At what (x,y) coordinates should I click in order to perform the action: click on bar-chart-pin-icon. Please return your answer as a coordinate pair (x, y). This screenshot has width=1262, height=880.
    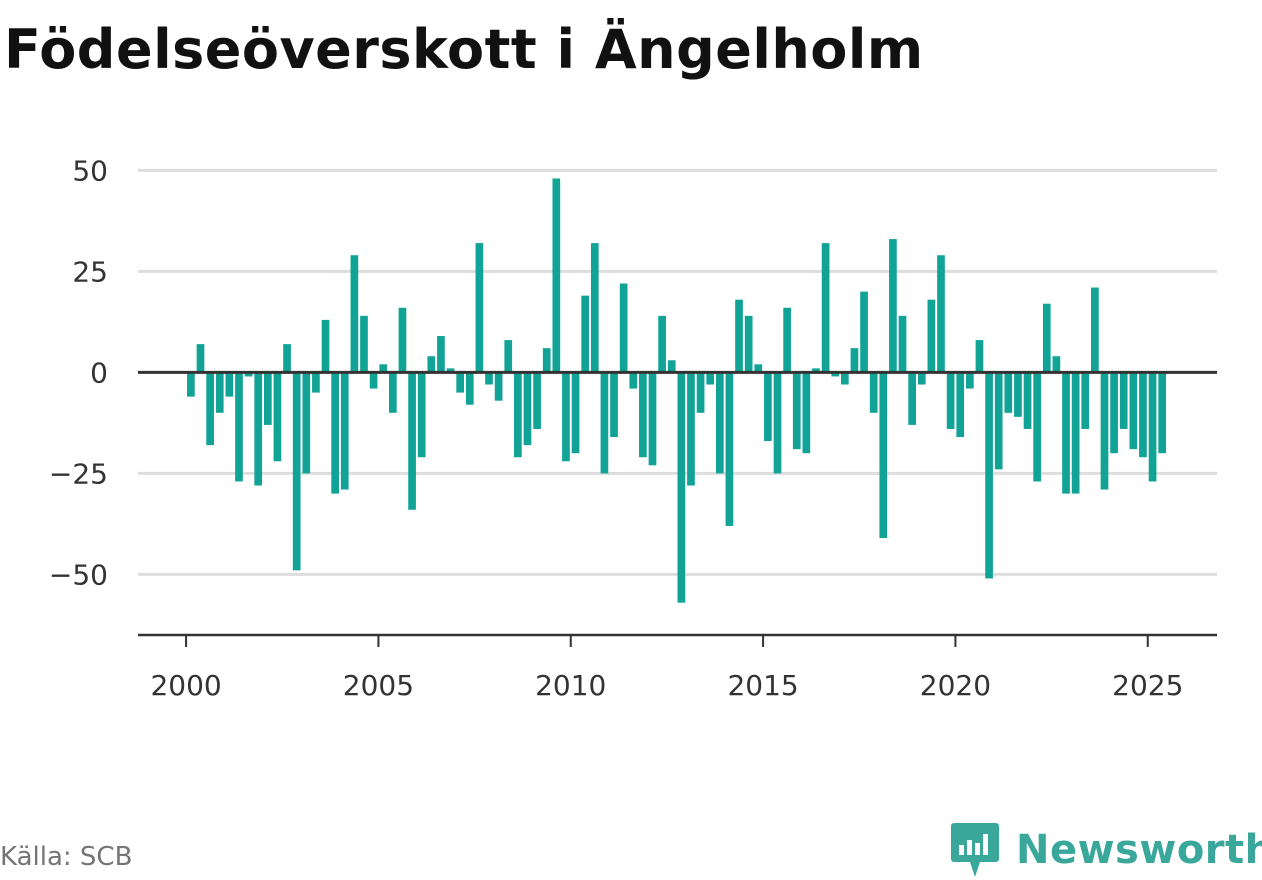
    Looking at the image, I should click on (975, 850).